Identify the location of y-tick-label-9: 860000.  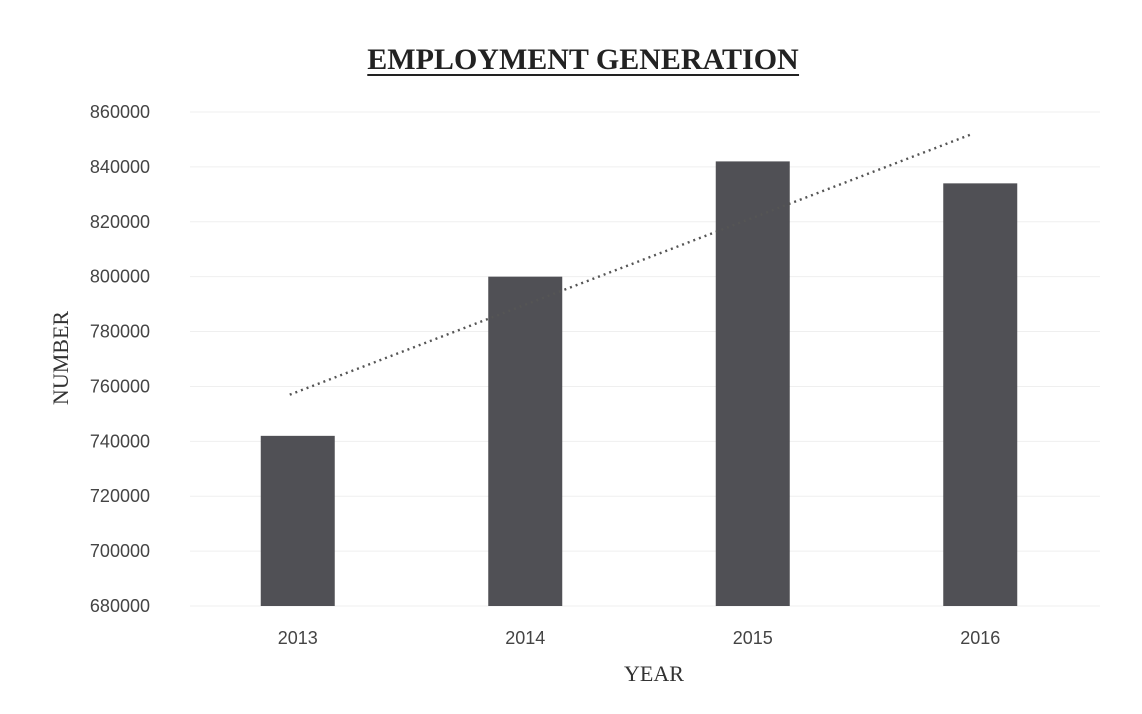
(120, 112).